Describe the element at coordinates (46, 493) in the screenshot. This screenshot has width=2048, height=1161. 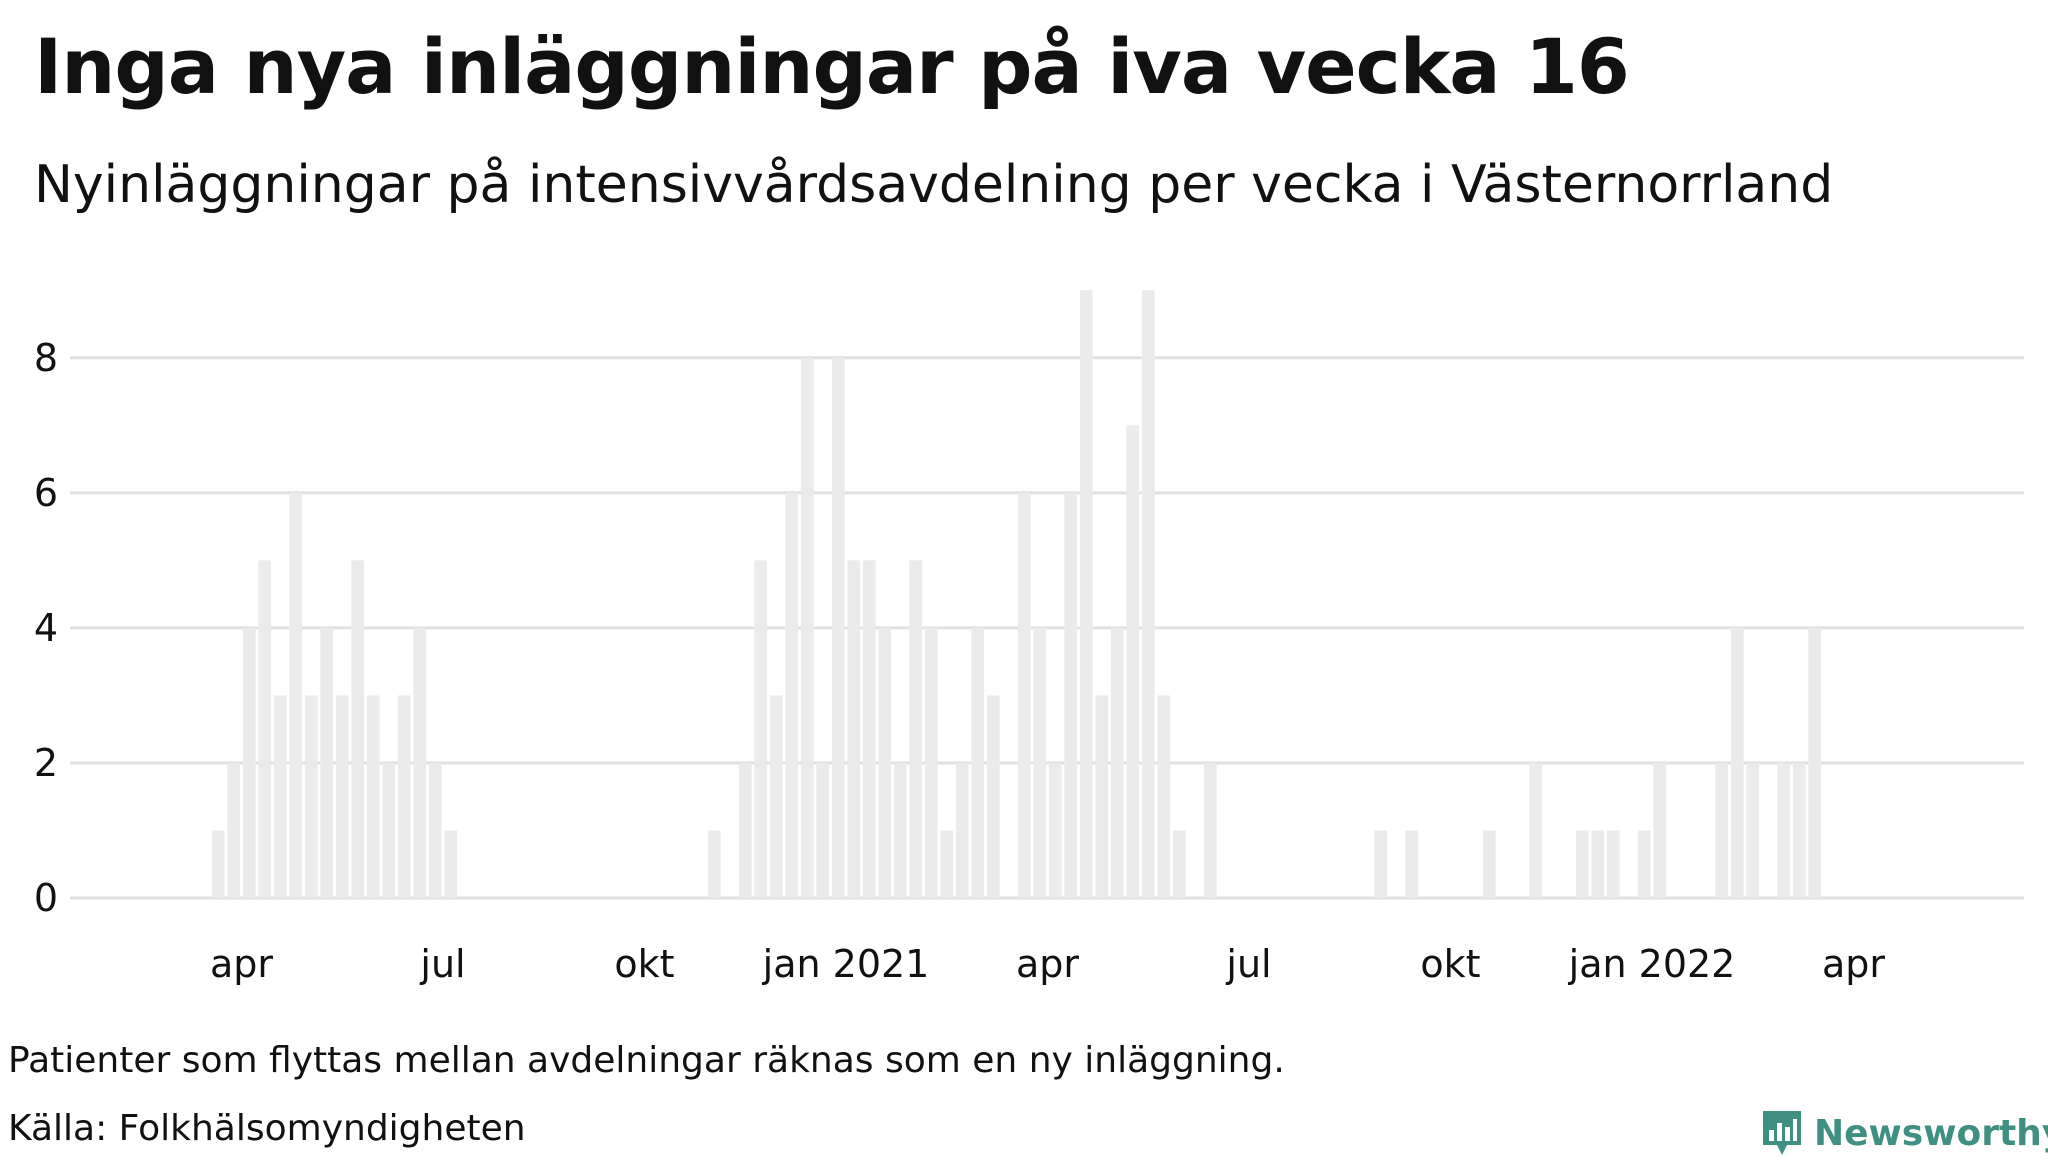
I see `y-tick-label: 6` at that location.